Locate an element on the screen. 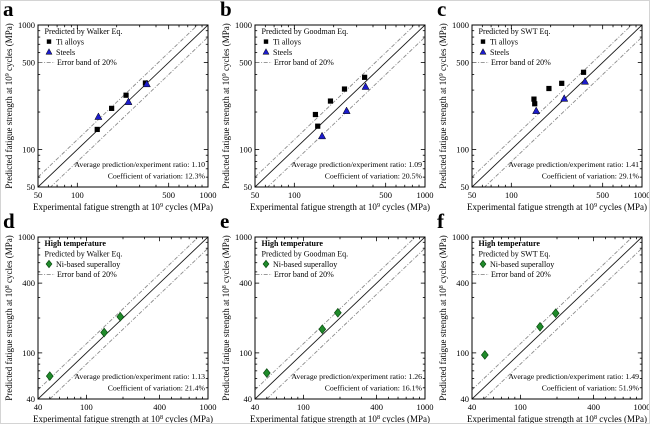  legend-error-band-label: Error band of 20% is located at coordinates (304, 62).